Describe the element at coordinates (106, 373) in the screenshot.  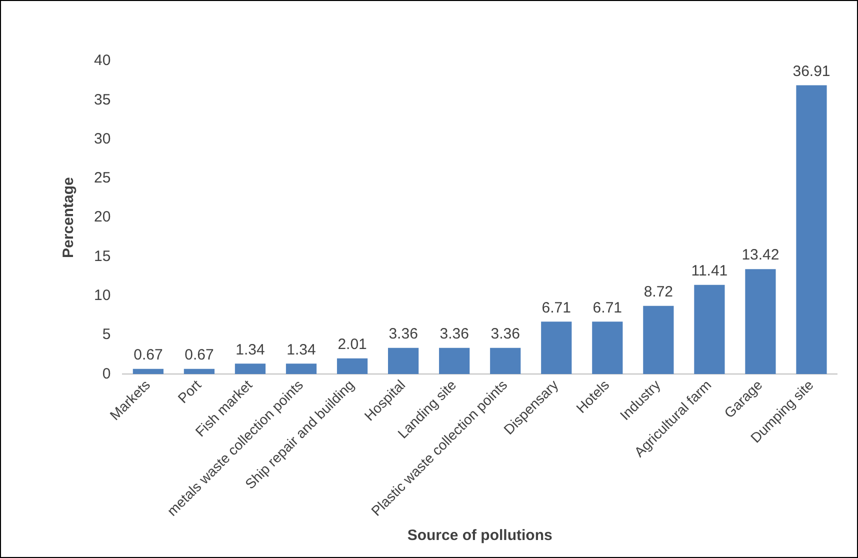
I see `y-tick-label: 0` at that location.